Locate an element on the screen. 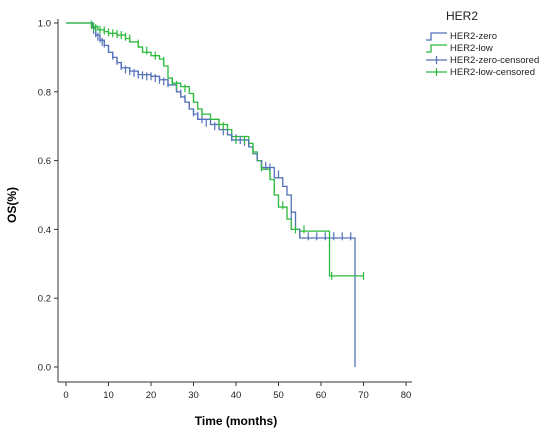  legend-entry-label: HER2-low is located at coordinates (471, 48).